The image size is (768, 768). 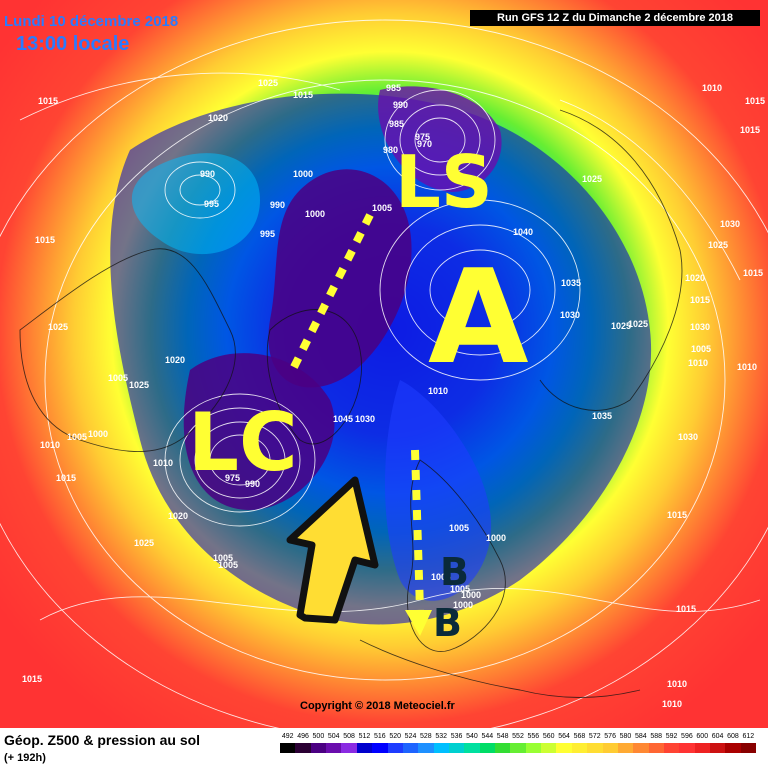 I want to click on asia-outline, so click(x=611, y=260).